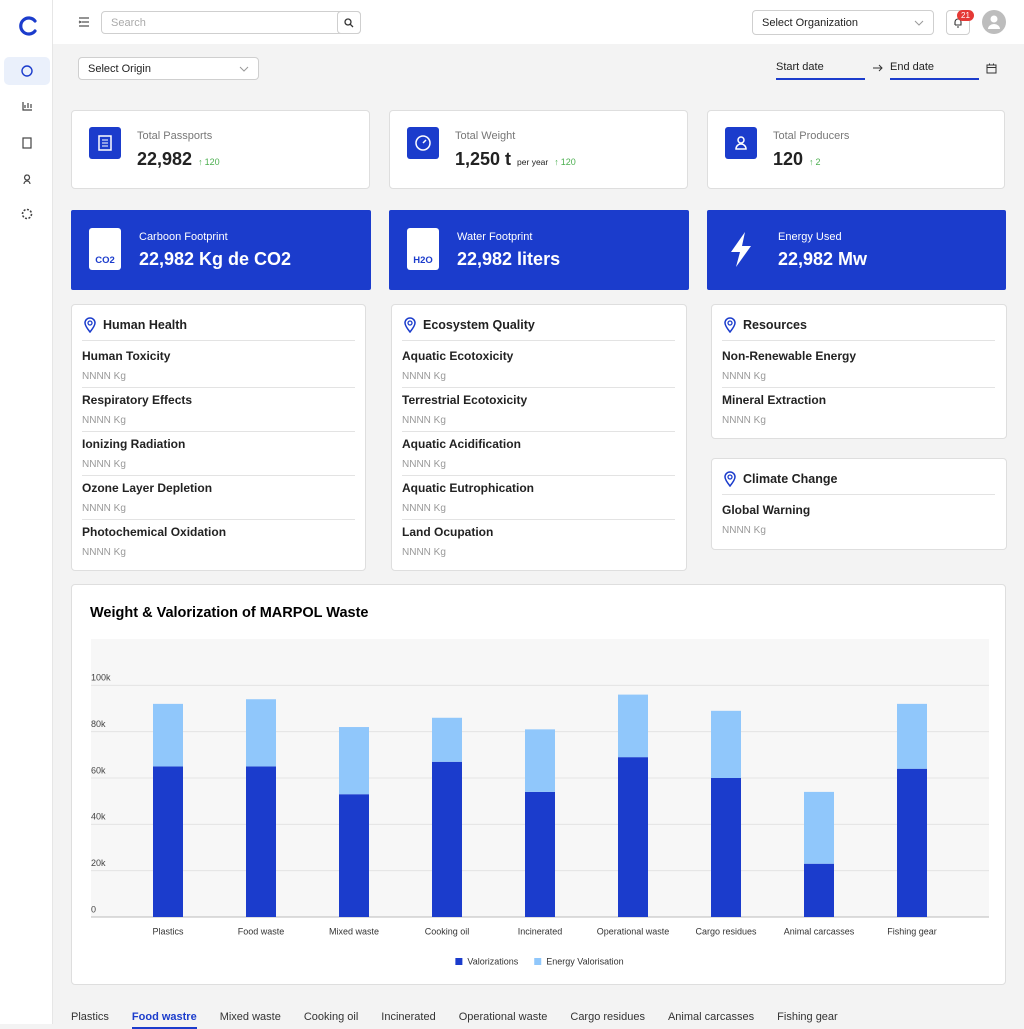  I want to click on top-bar: Search Select Organization 21, so click(538, 22).